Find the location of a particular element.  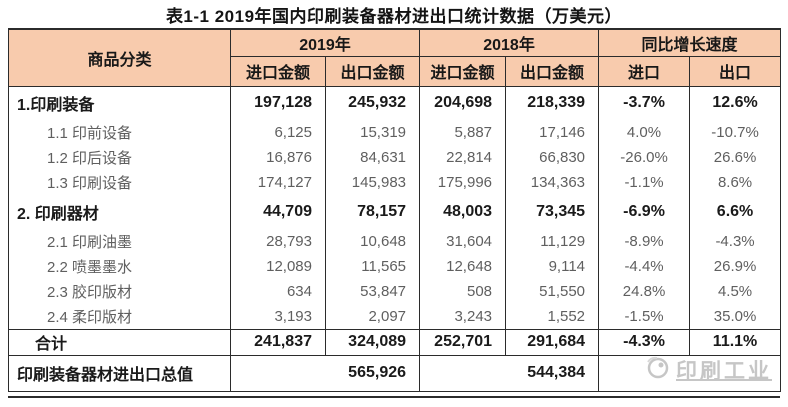

cell-value: 12,089 is located at coordinates (278, 266).